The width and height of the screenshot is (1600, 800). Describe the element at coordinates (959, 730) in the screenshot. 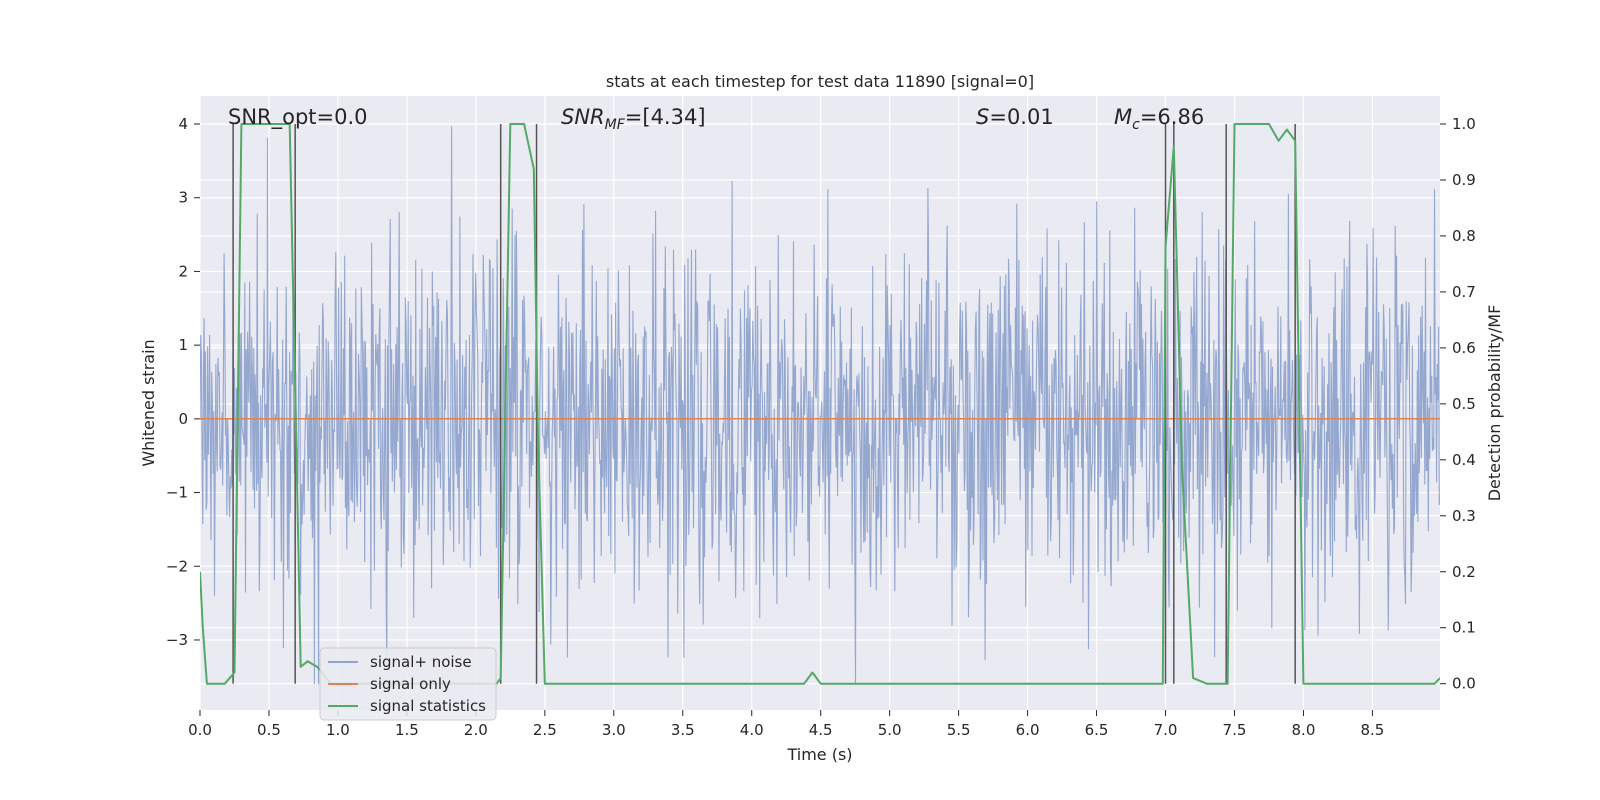

I see `x-tick-label: 5.5` at that location.